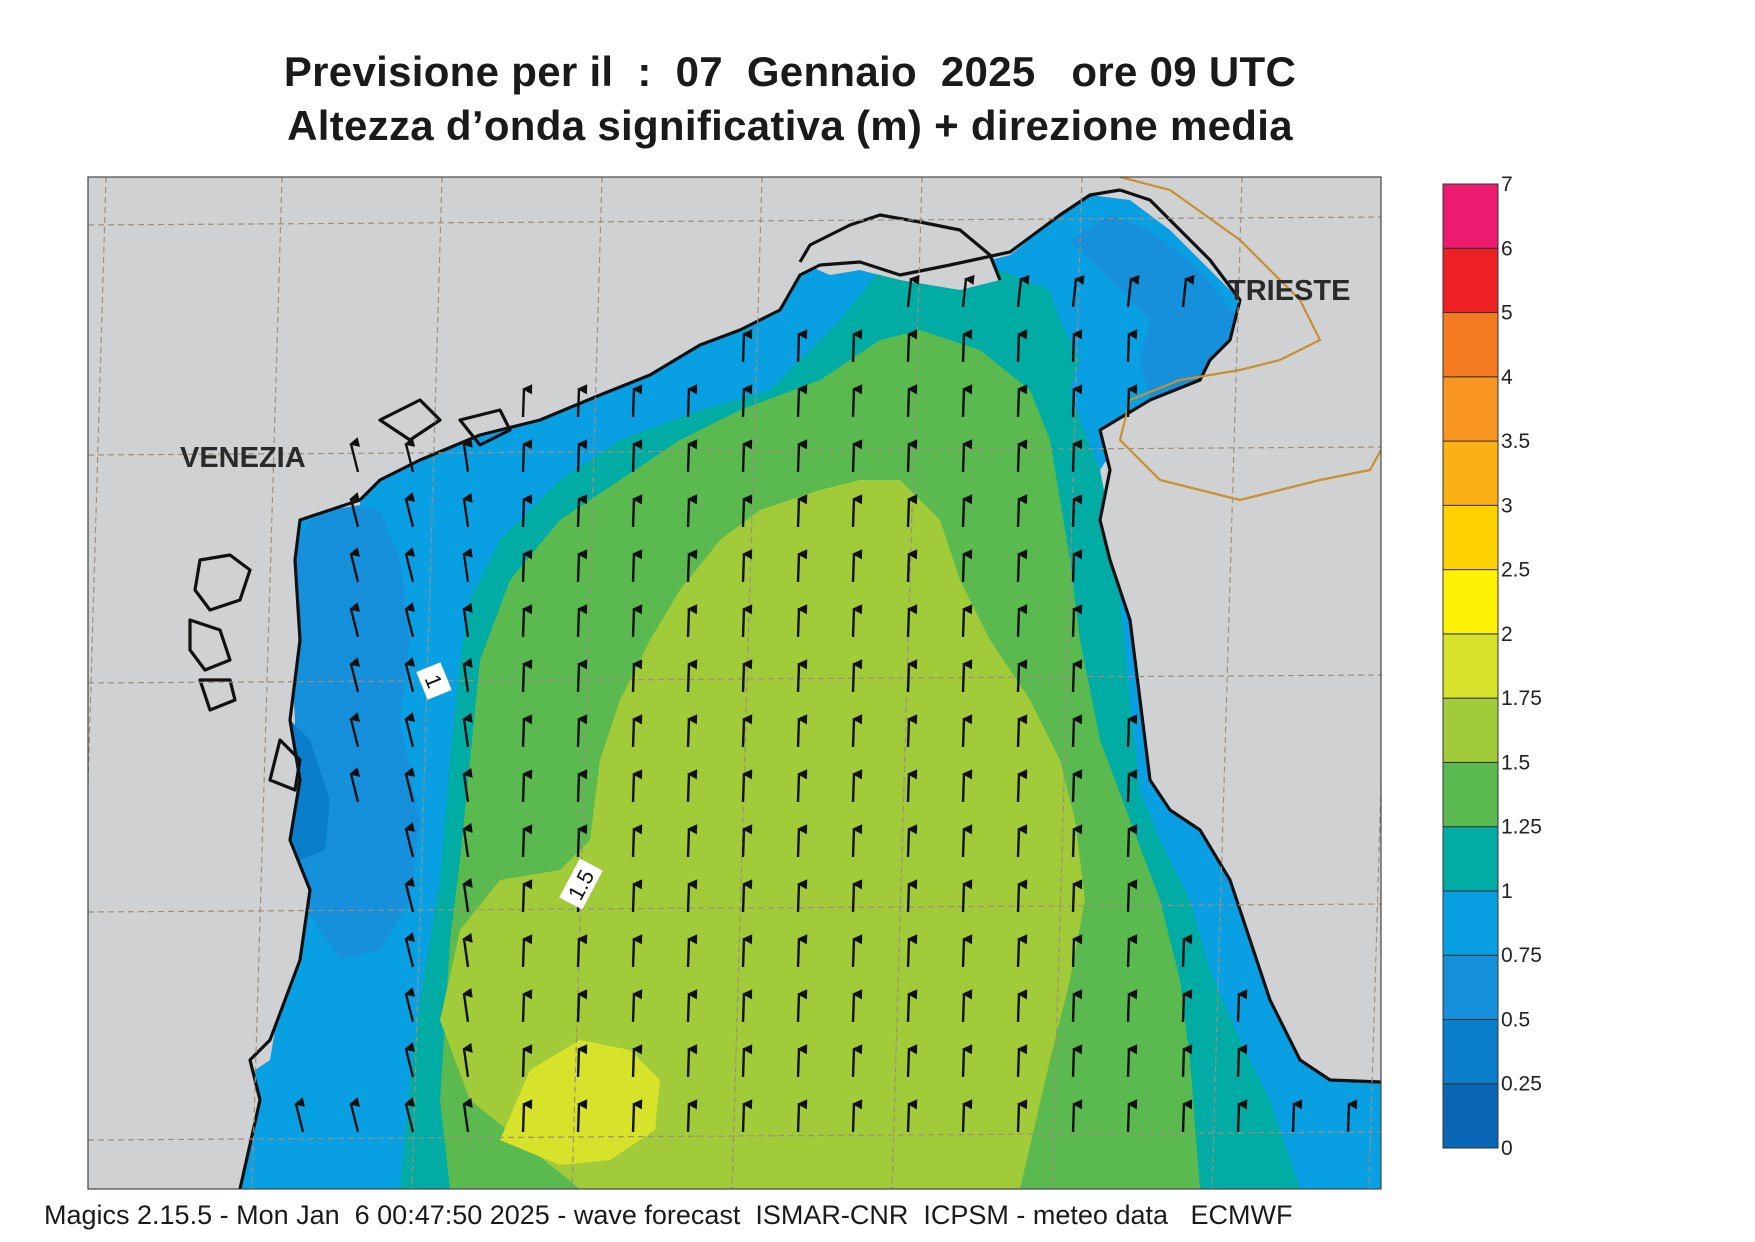 The width and height of the screenshot is (1755, 1242). Describe the element at coordinates (734, 451) in the screenshot. I see `parallel-line` at that location.